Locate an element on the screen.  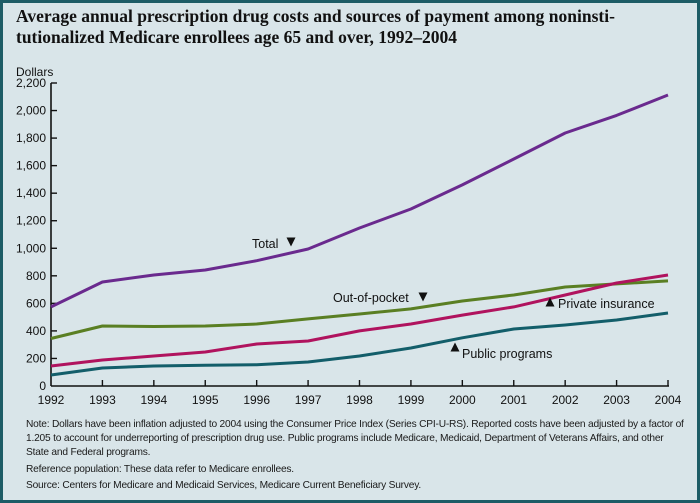
y-tick-label: 400 is located at coordinates (36, 331).